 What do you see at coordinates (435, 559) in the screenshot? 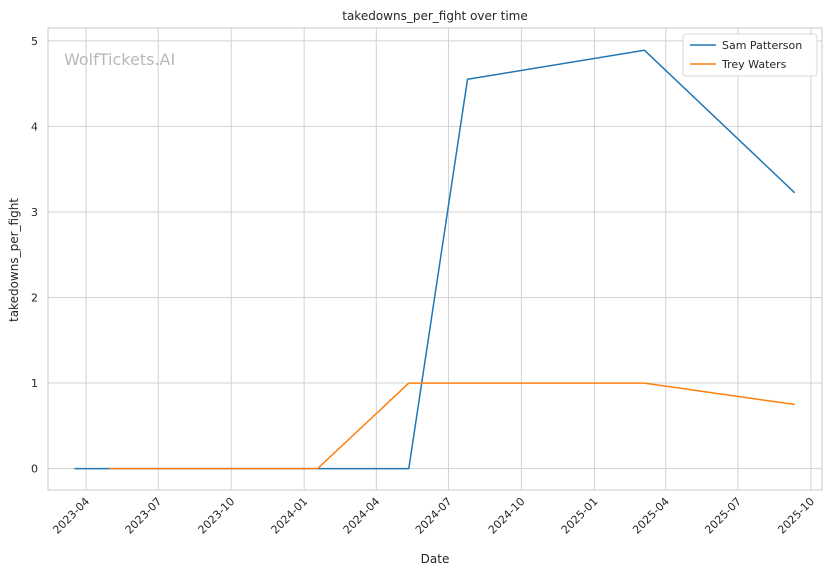
I see `x-axis-label: Date` at bounding box center [435, 559].